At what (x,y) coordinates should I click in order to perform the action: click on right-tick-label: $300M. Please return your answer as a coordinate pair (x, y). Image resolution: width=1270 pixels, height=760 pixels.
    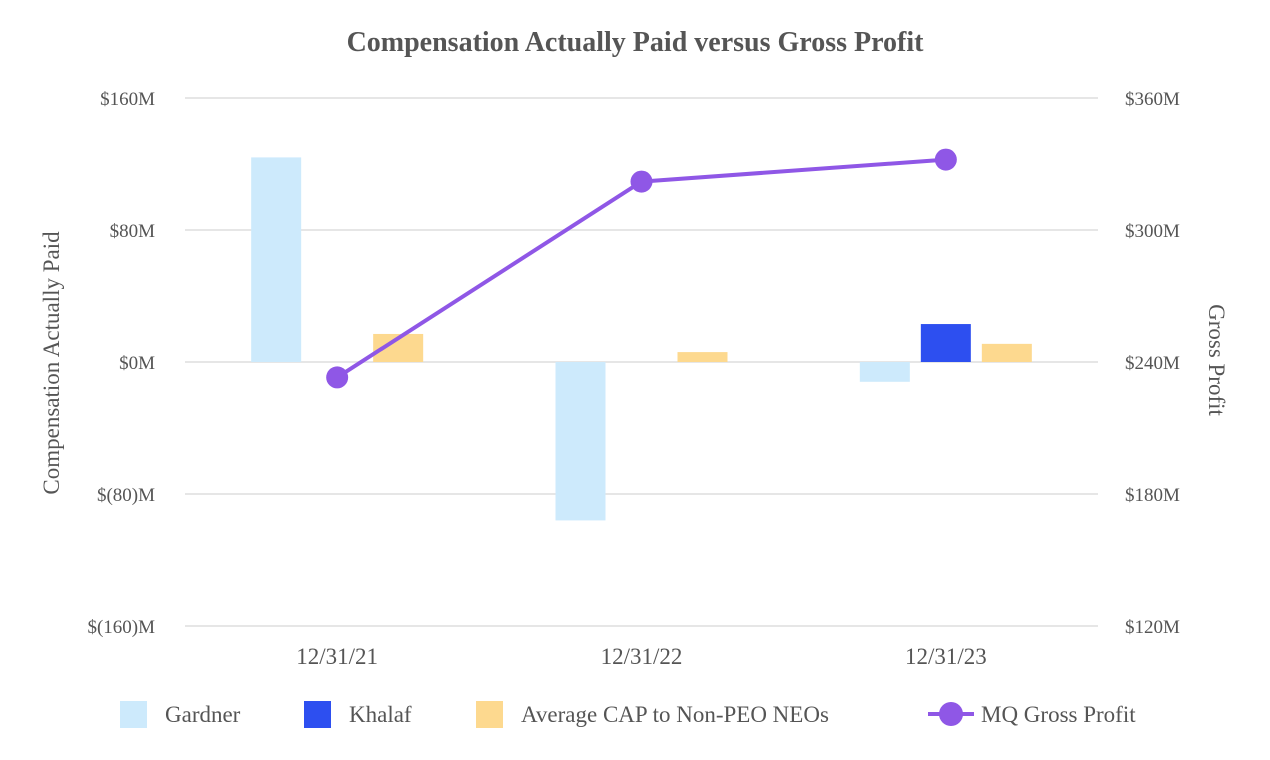
    Looking at the image, I should click on (1152, 231).